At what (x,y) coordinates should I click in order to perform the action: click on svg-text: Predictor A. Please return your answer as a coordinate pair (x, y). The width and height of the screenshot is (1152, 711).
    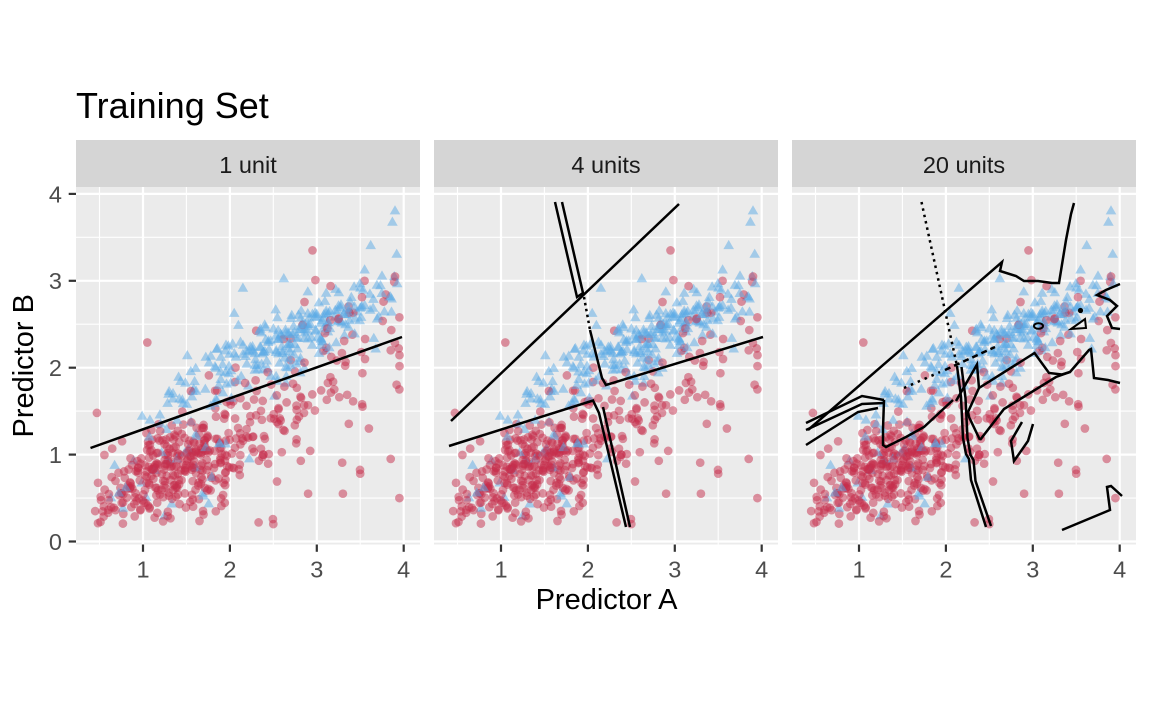
    Looking at the image, I should click on (607, 600).